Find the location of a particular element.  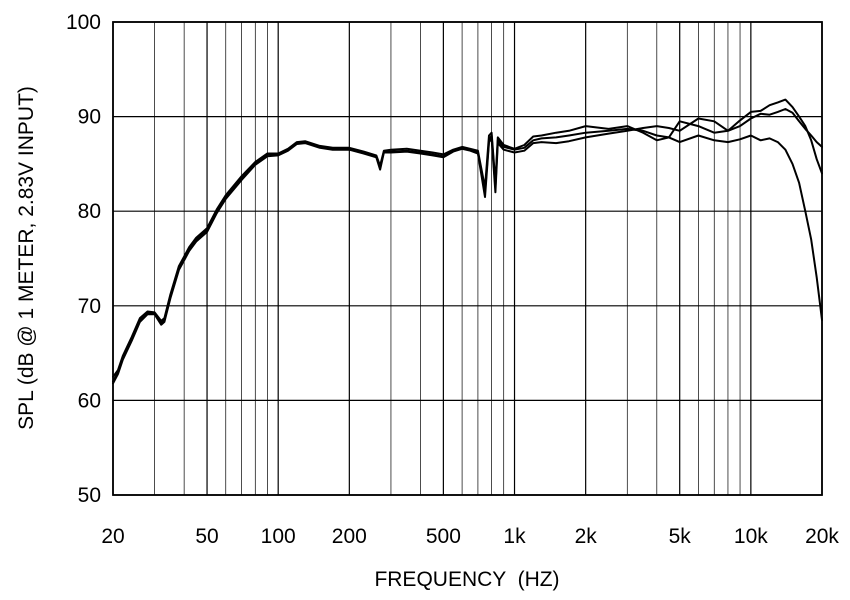

y-tick-label: 60 is located at coordinates (89, 400).